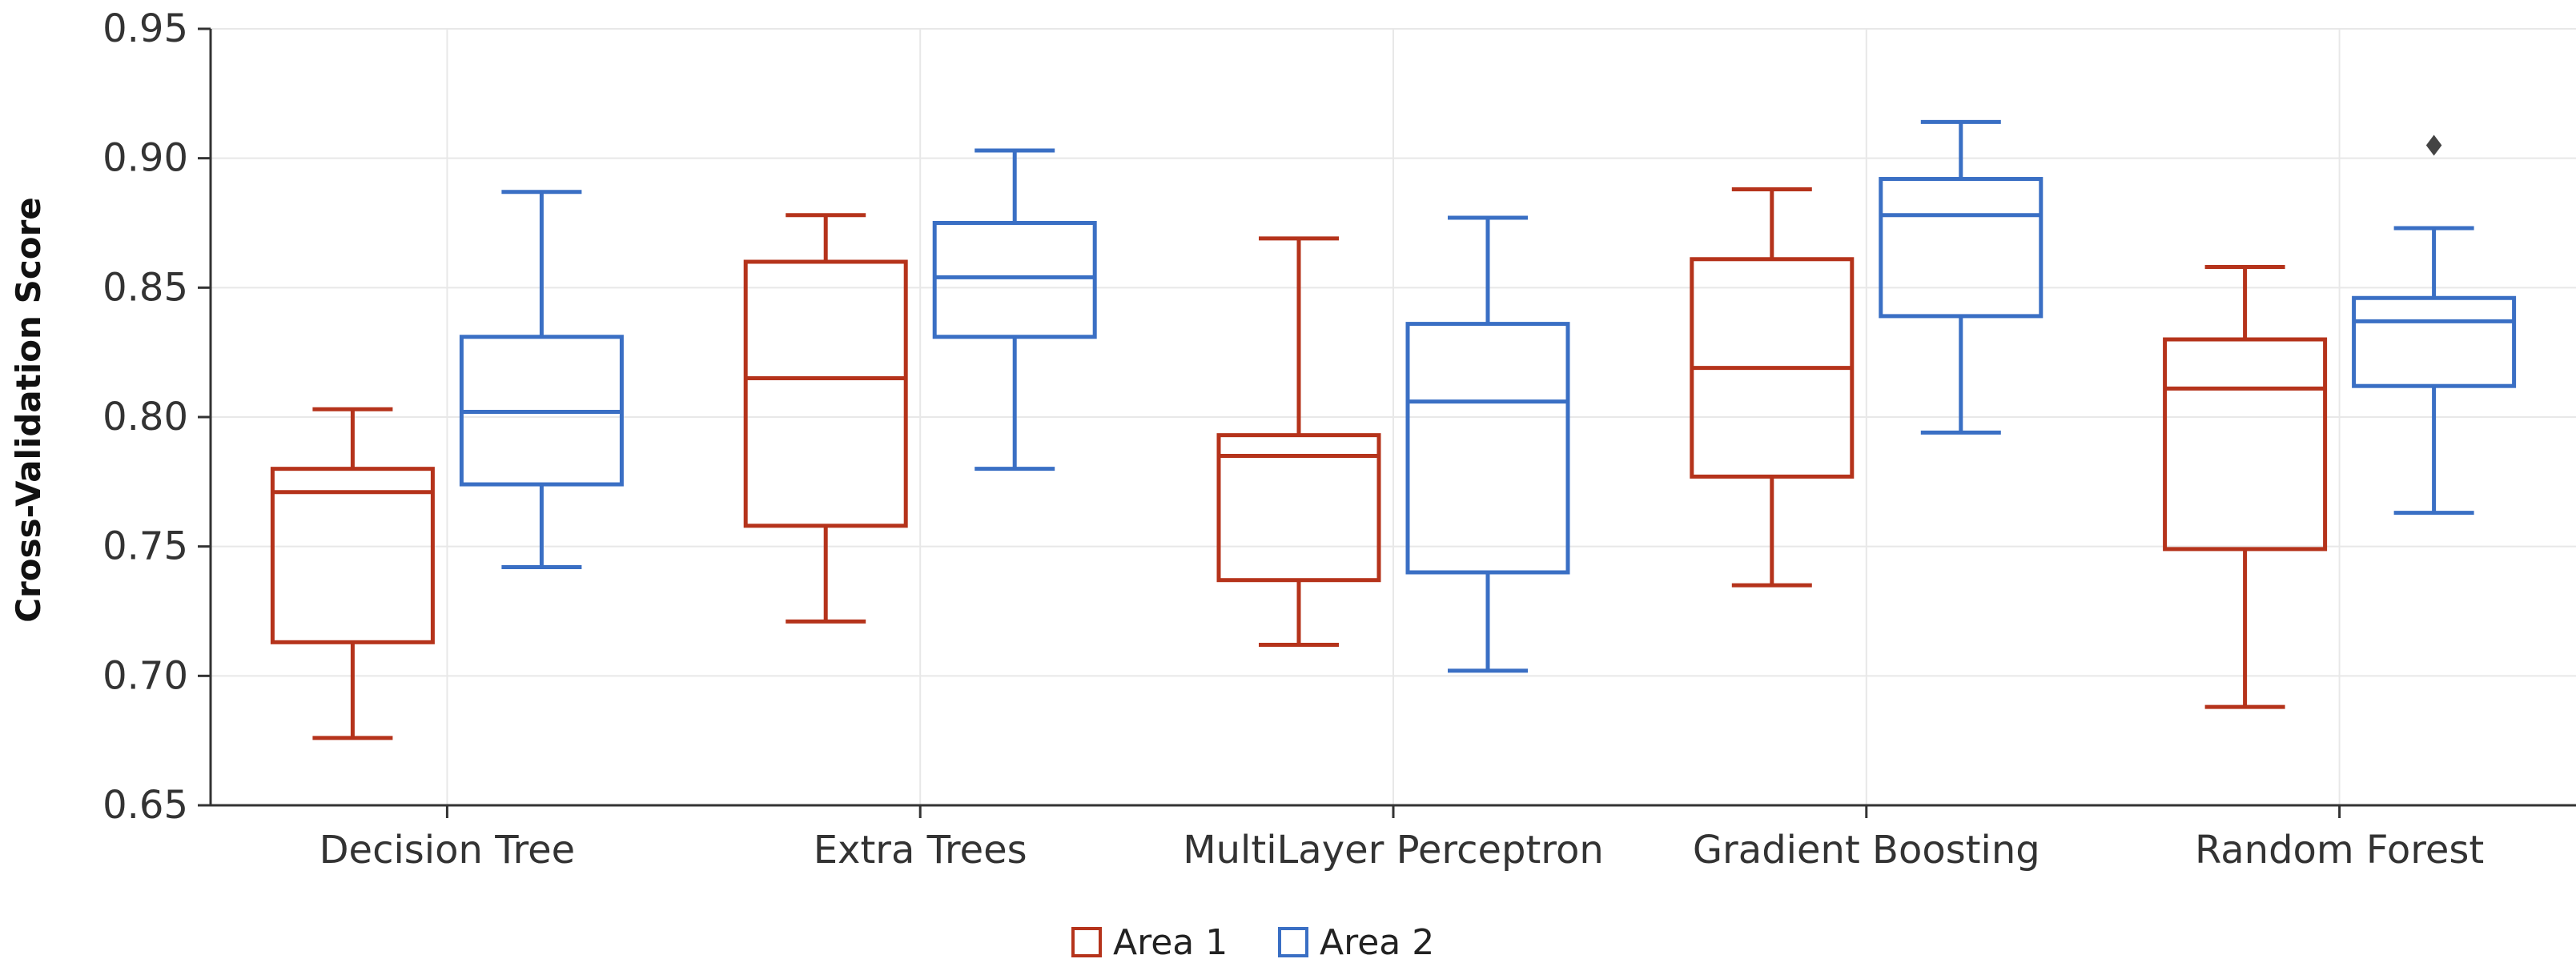  What do you see at coordinates (145, 675) in the screenshot?
I see `y-tick-label: 0.70` at bounding box center [145, 675].